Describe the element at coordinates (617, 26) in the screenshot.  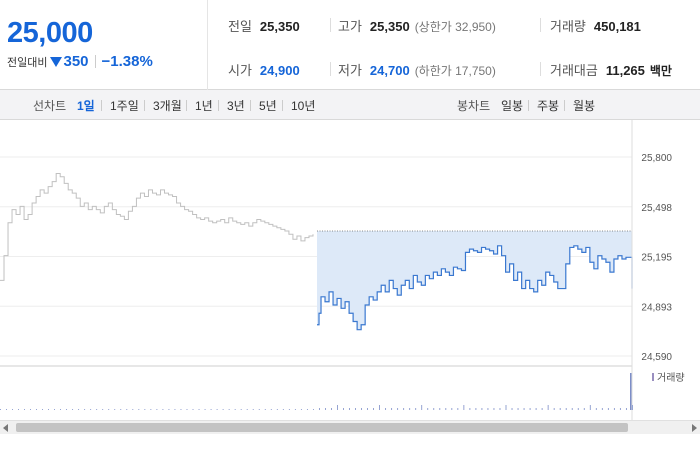
I see `volume-value: 450,181` at that location.